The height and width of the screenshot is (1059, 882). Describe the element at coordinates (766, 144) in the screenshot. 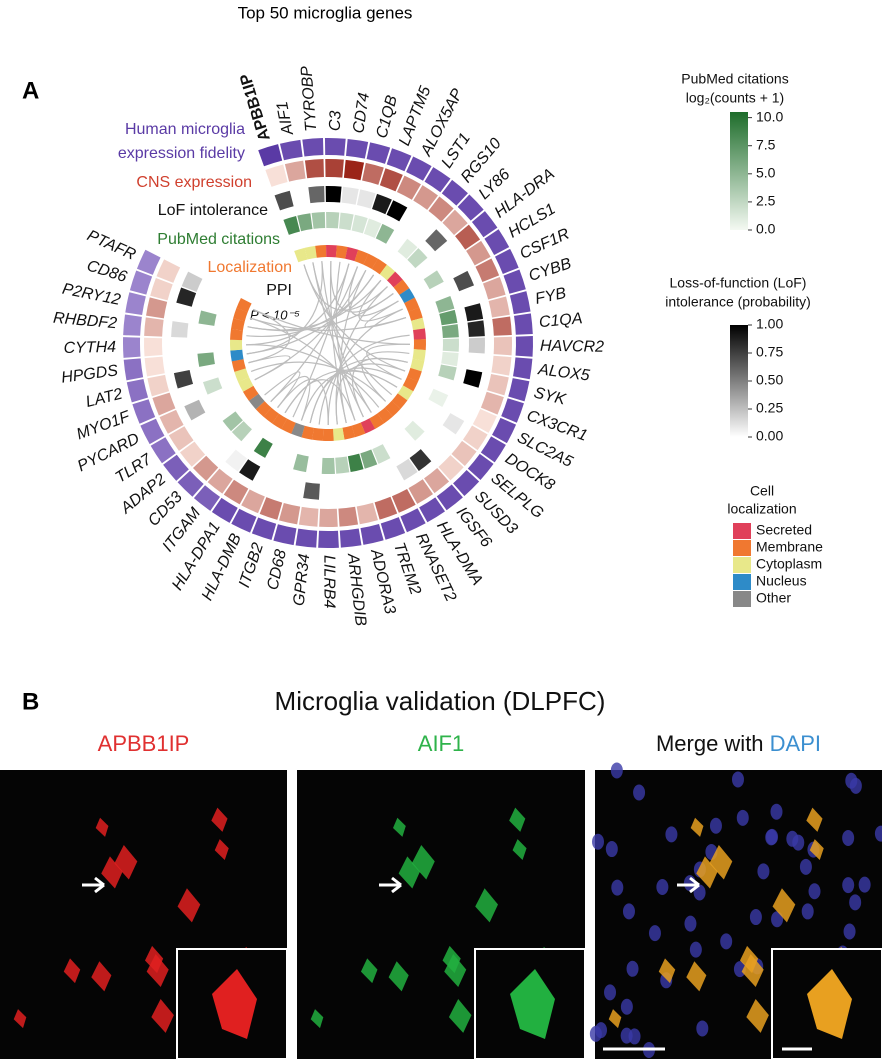

I see `colorbar-tick-label: 7.5` at that location.